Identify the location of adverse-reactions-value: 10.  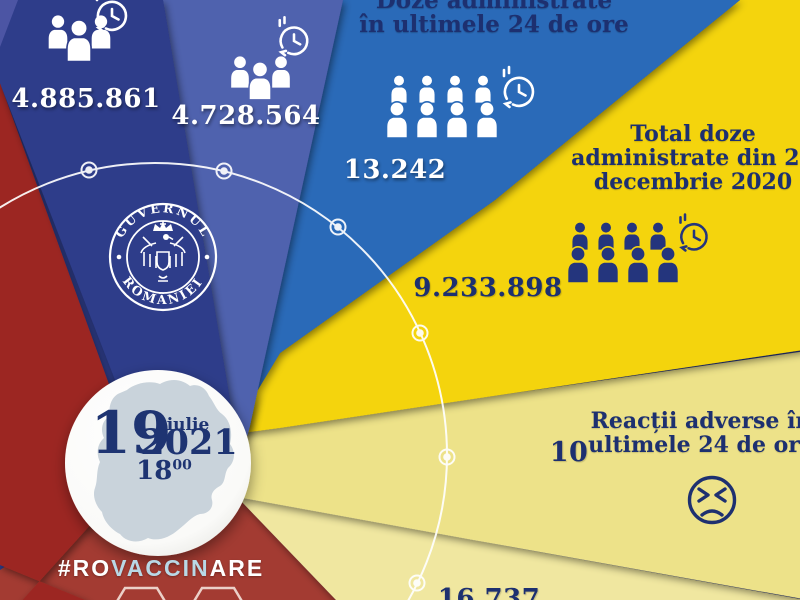
(569, 452).